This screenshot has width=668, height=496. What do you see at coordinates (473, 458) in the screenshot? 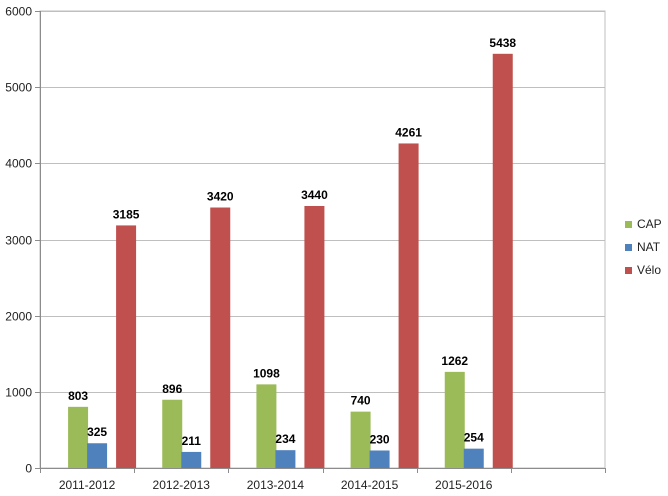
I see `bar-nat-2015-2016` at bounding box center [473, 458].